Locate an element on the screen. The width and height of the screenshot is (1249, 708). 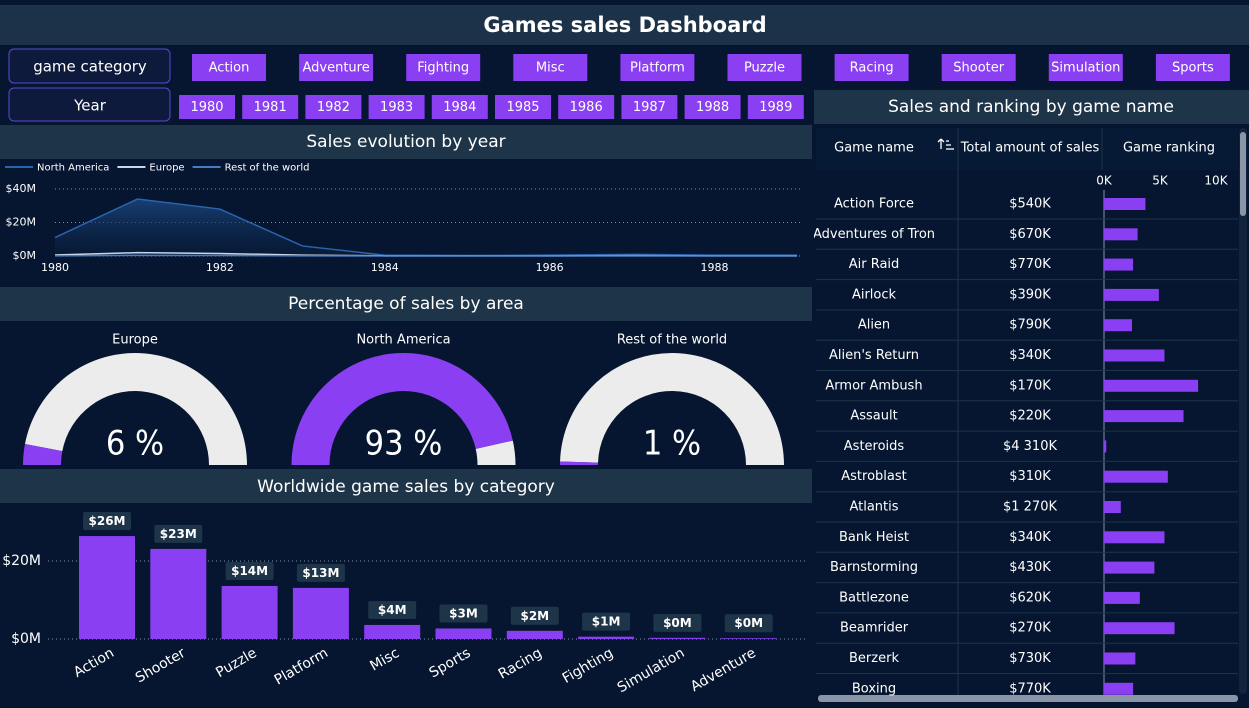
year-button-label: 1988 is located at coordinates (712, 107).